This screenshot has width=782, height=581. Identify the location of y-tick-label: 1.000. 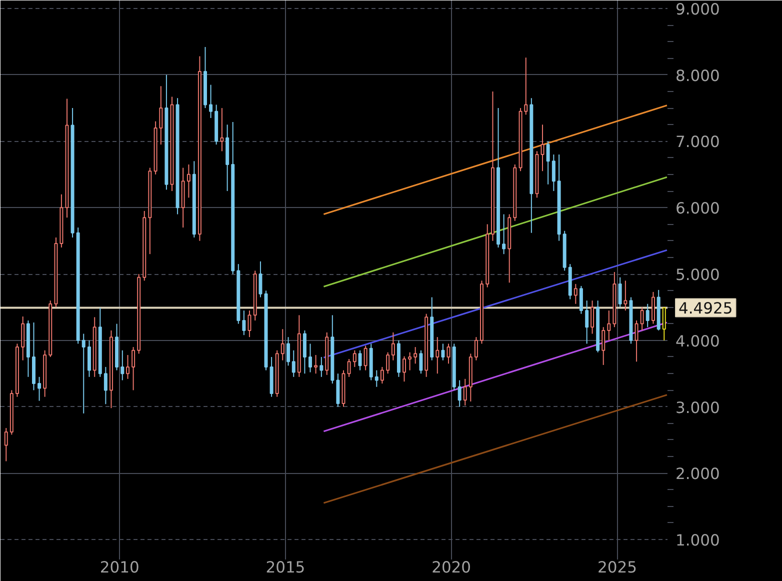
(698, 541).